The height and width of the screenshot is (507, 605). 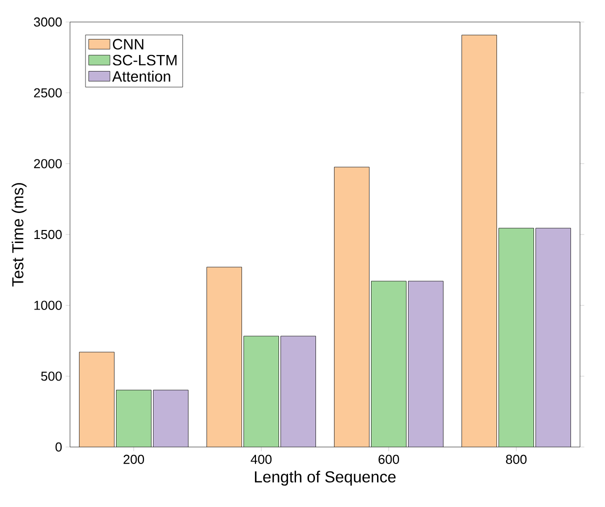 I want to click on y-tick-label: 2500, so click(x=48, y=93).